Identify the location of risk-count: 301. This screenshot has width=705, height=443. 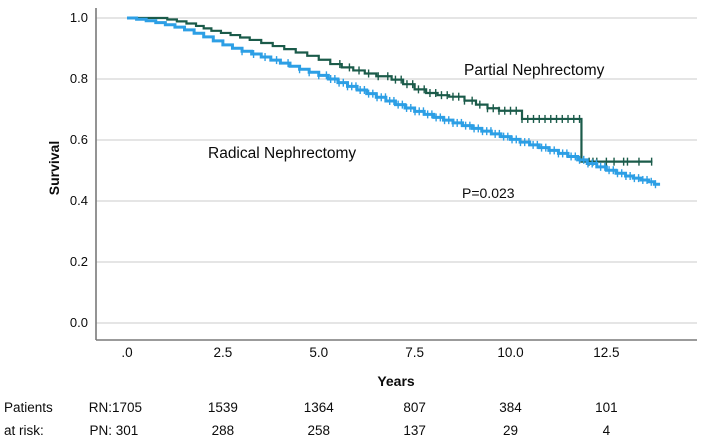
(127, 430).